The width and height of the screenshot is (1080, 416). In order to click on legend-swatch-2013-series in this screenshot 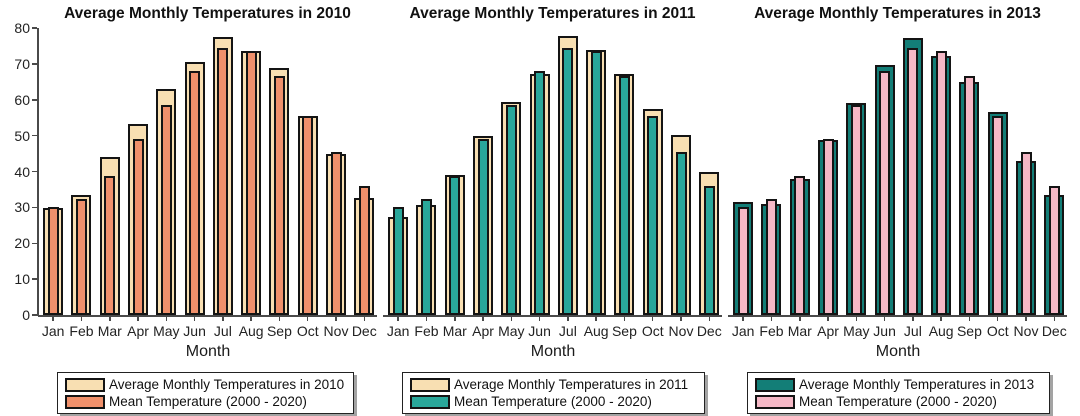, I will do `click(775, 384)`.